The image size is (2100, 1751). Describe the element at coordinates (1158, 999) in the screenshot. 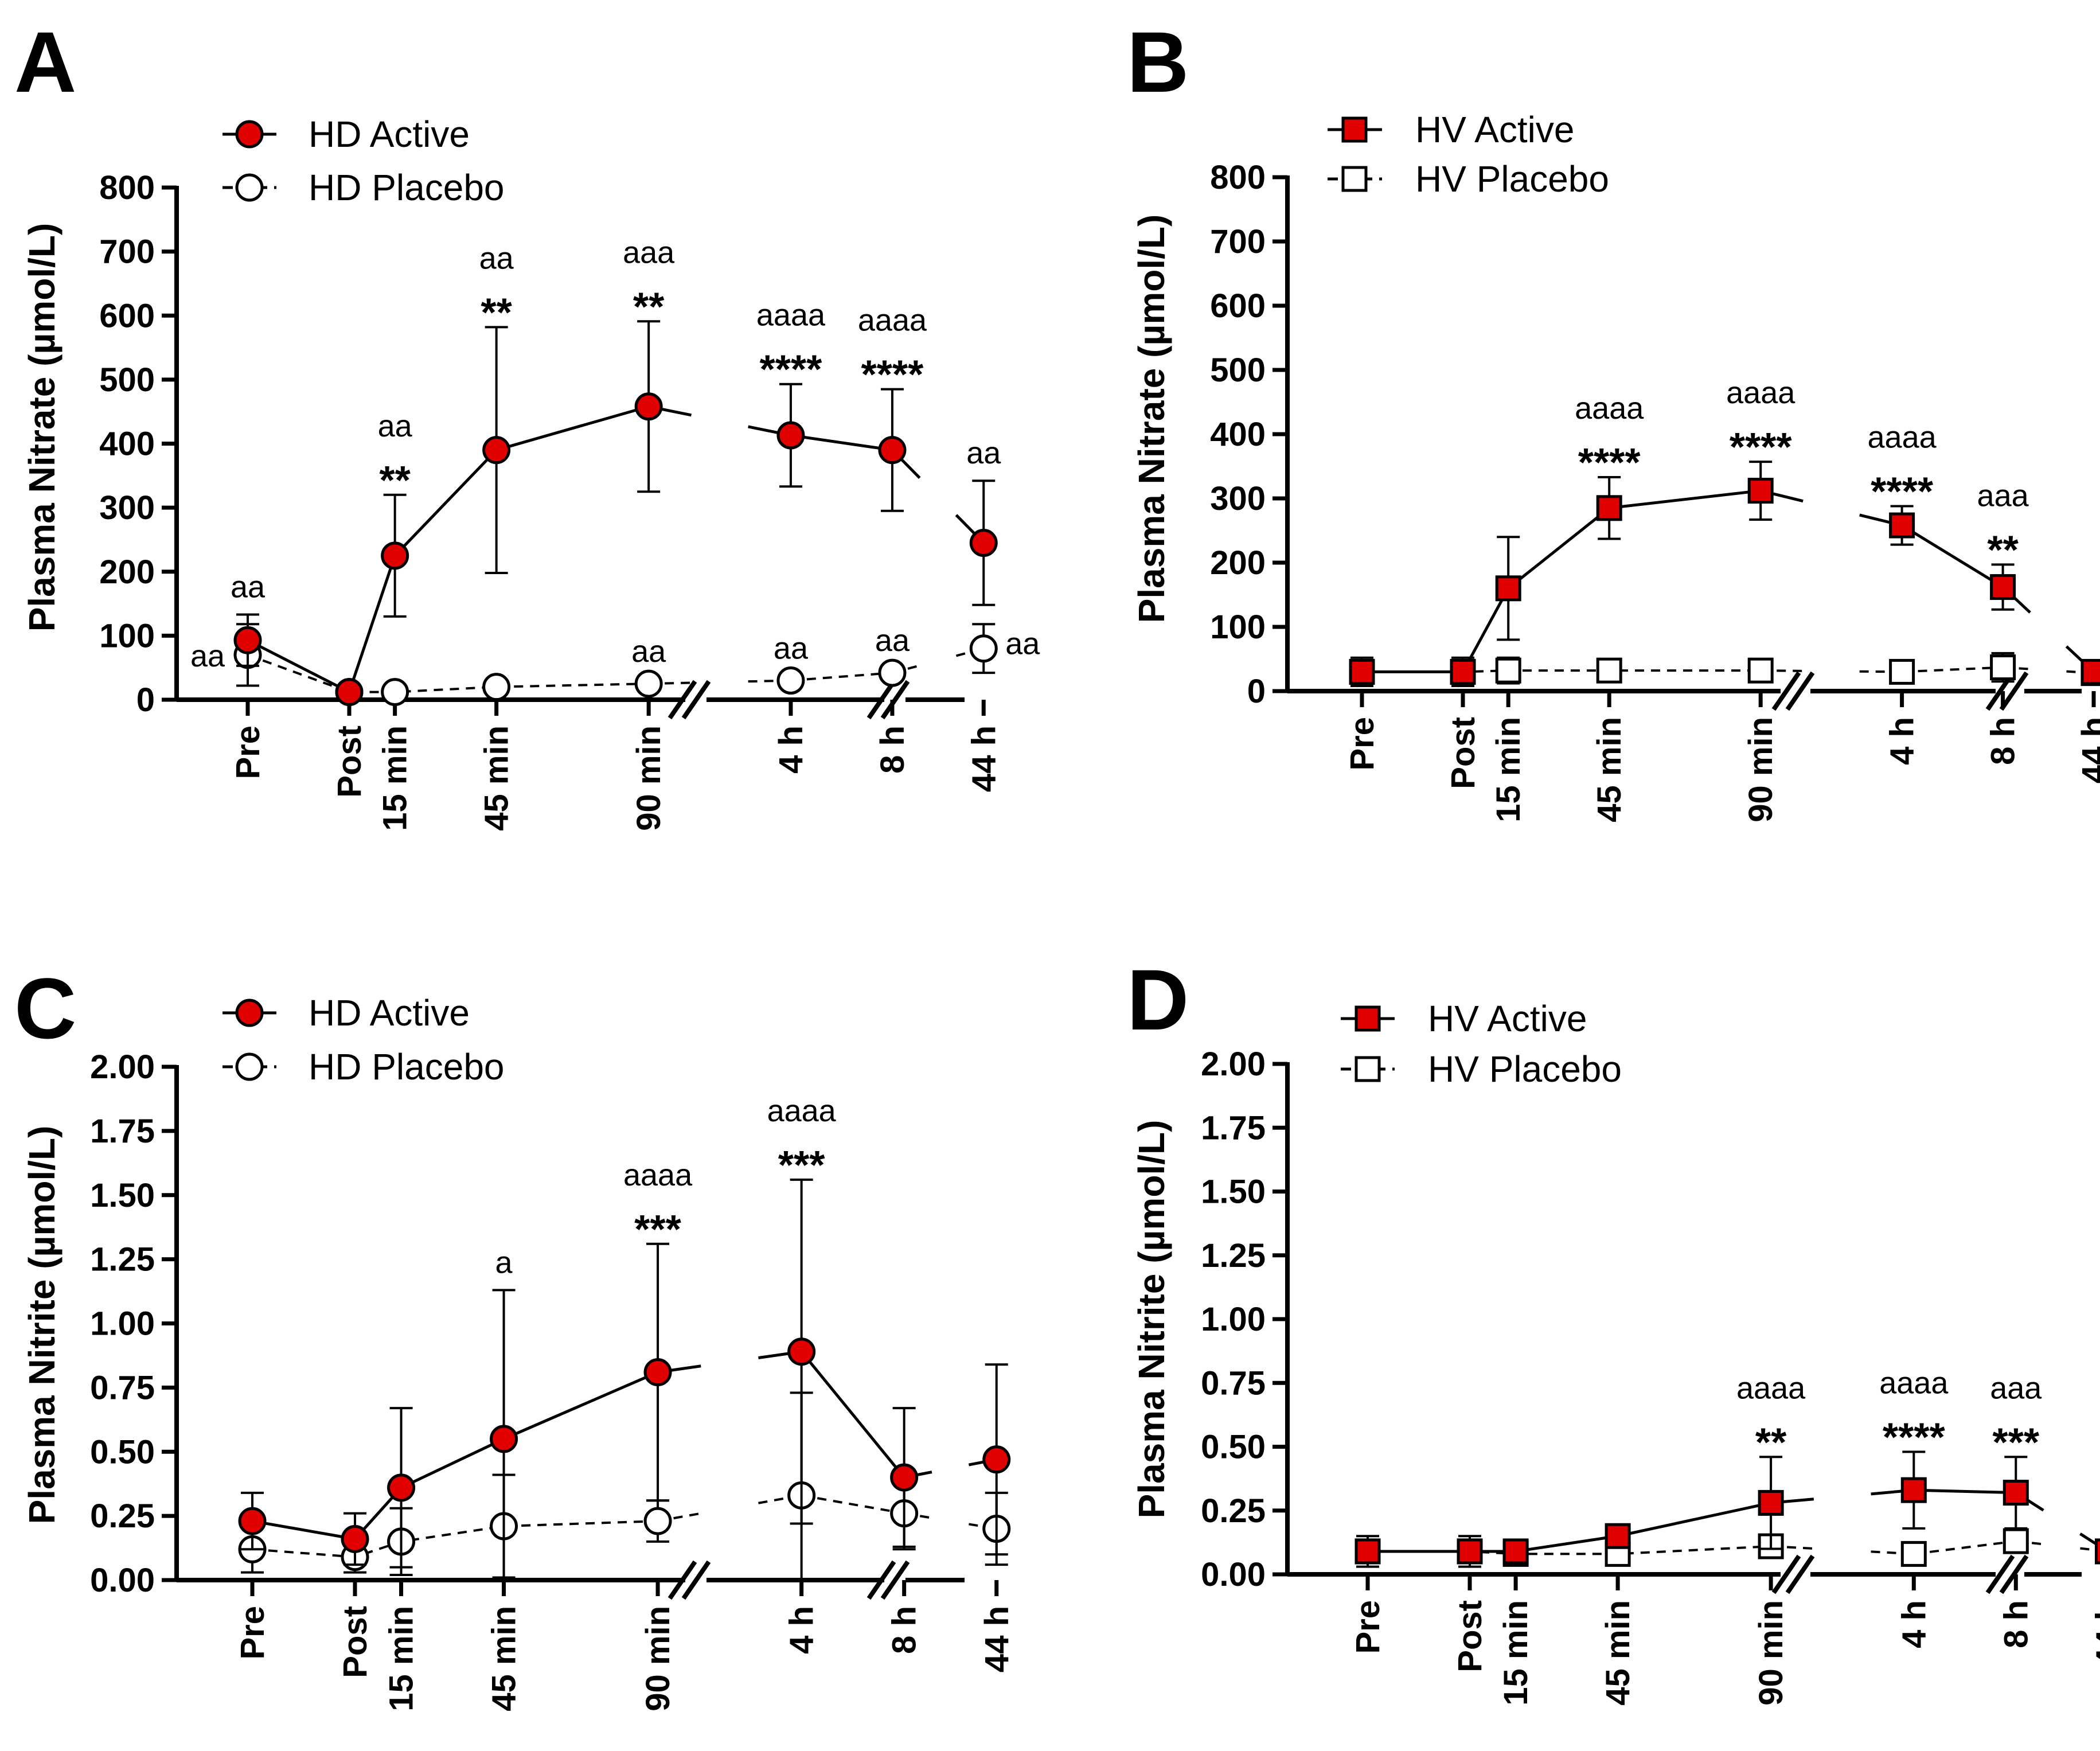

I see `panel-label: D` at that location.